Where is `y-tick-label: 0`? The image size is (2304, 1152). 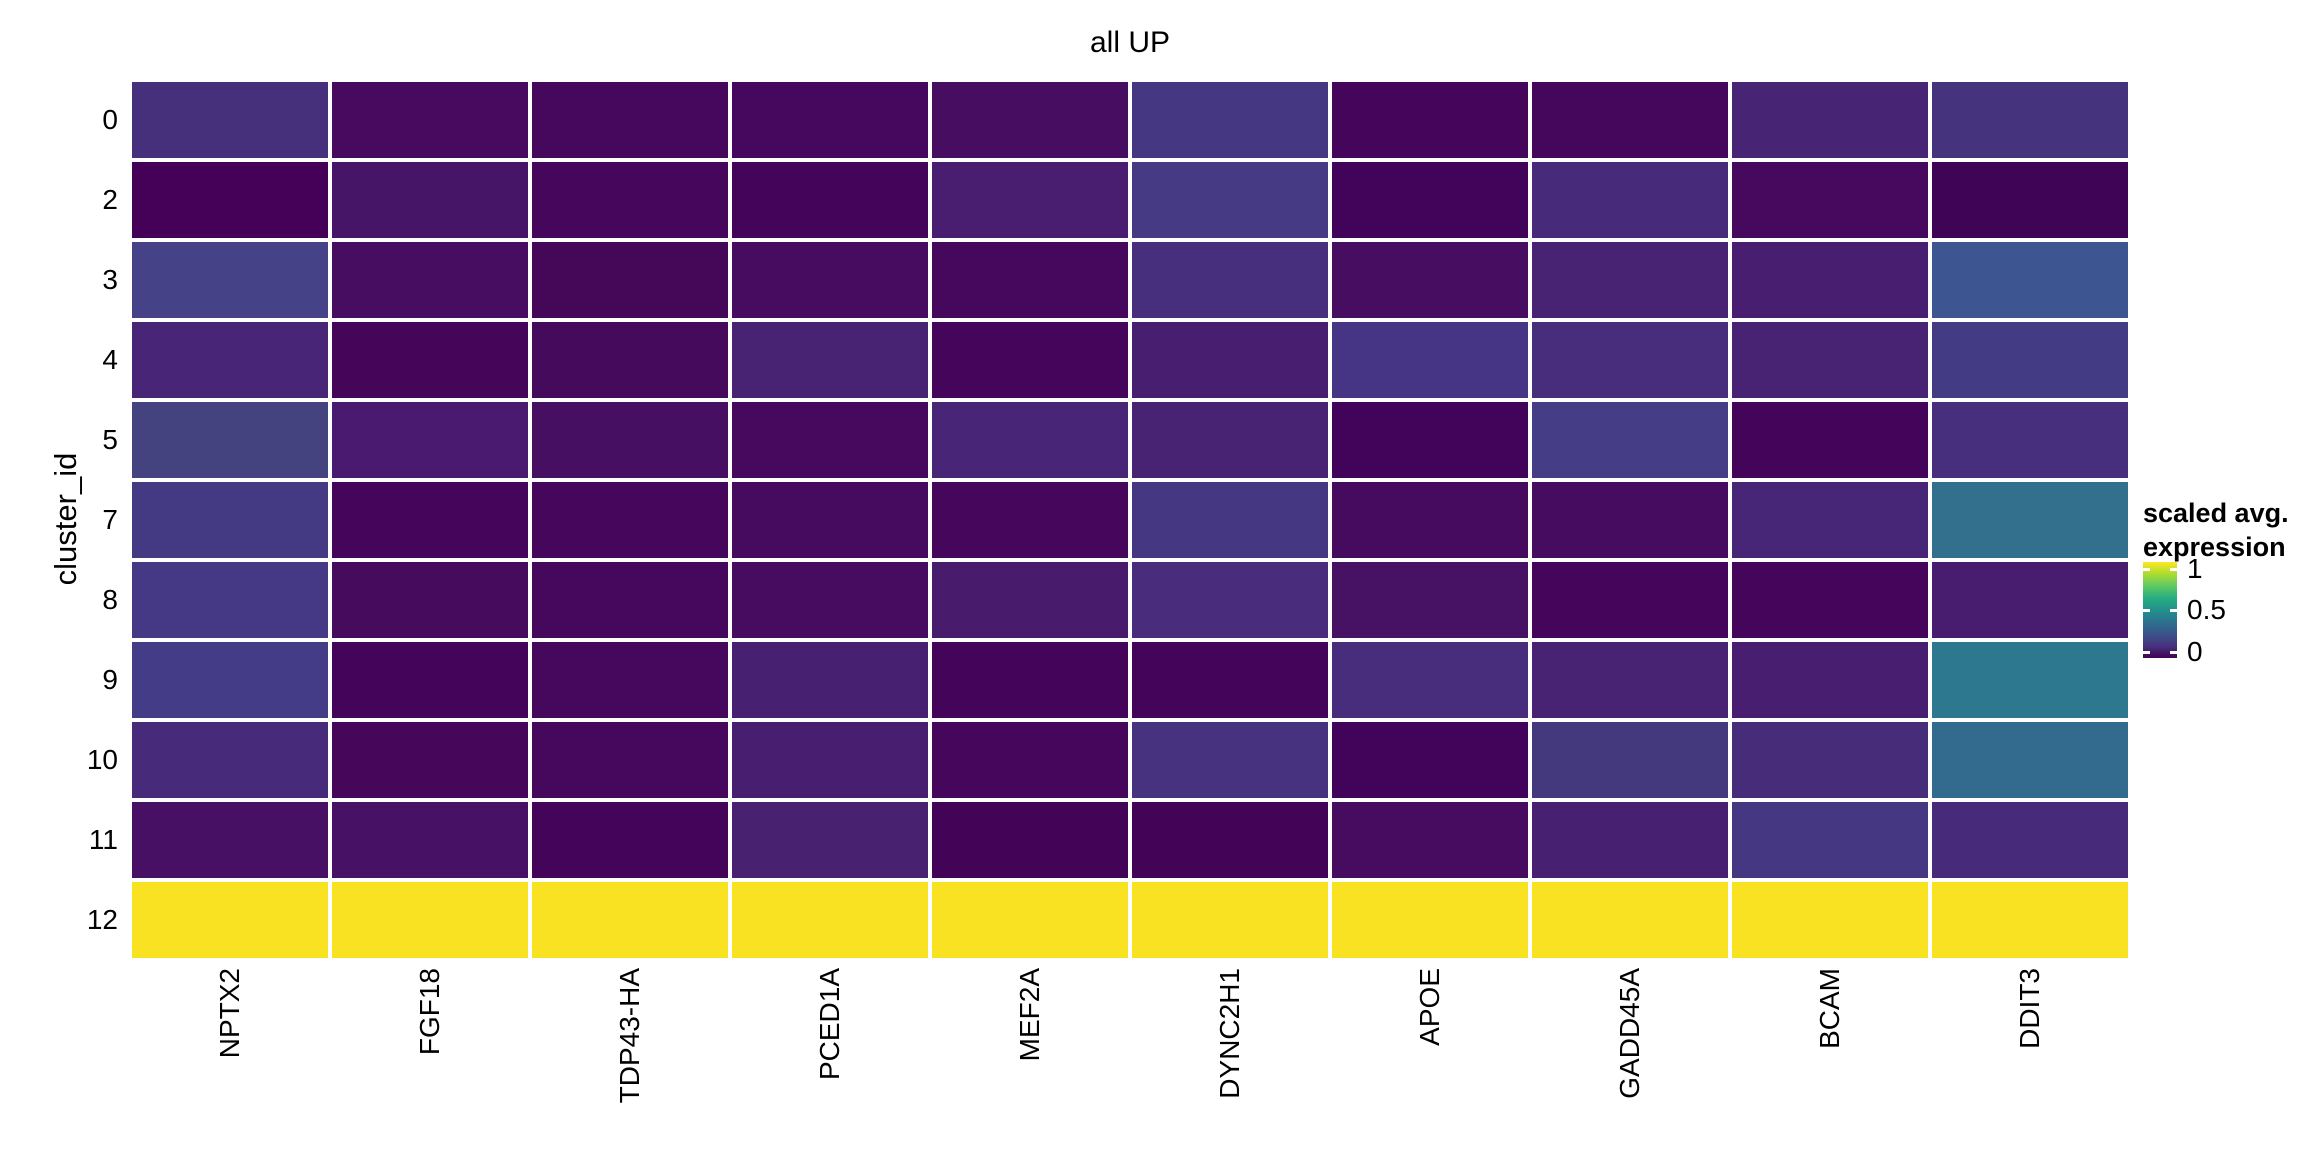
y-tick-label: 0 is located at coordinates (110, 119).